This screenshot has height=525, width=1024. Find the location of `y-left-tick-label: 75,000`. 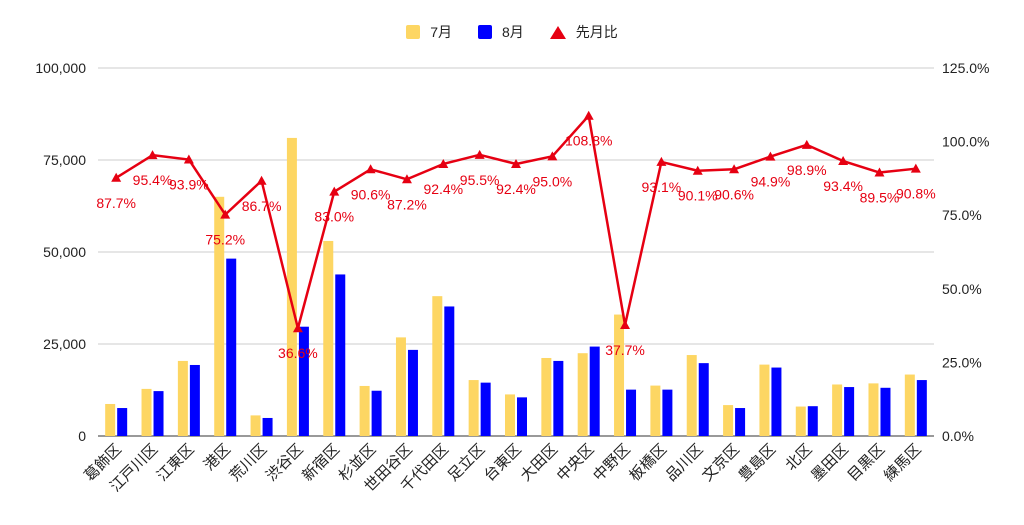

y-left-tick-label: 75,000 is located at coordinates (64, 160).